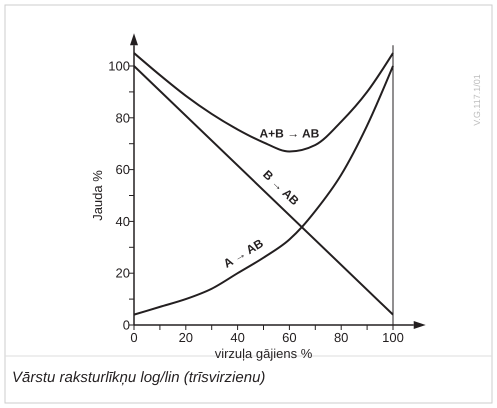  I want to click on series-label: A+B → AB, so click(289, 133).